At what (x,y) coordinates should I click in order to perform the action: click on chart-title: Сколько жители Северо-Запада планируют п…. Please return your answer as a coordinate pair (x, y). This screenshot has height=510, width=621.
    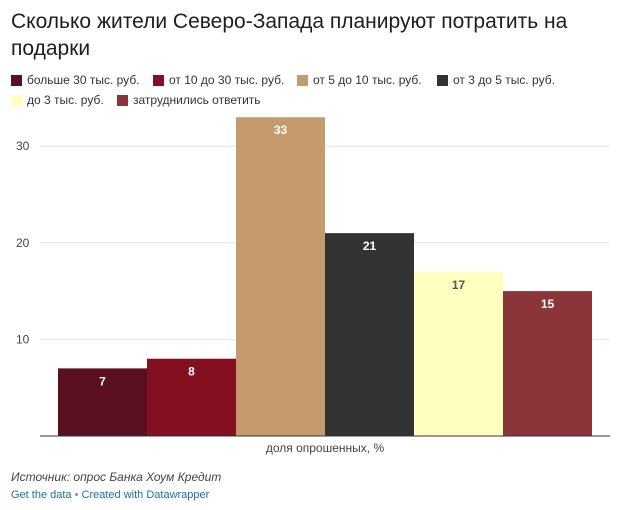
    Looking at the image, I should click on (289, 35).